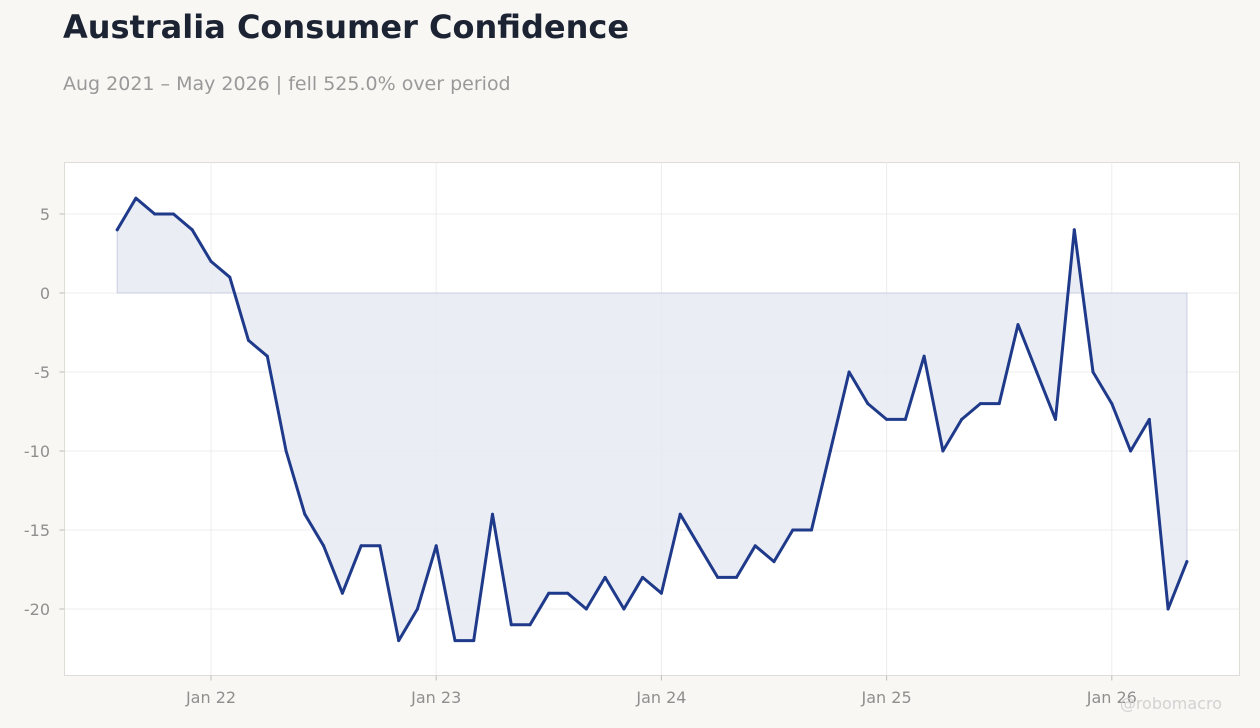 The width and height of the screenshot is (1260, 728). Describe the element at coordinates (435, 697) in the screenshot. I see `x-tick-label: Jan 23` at that location.